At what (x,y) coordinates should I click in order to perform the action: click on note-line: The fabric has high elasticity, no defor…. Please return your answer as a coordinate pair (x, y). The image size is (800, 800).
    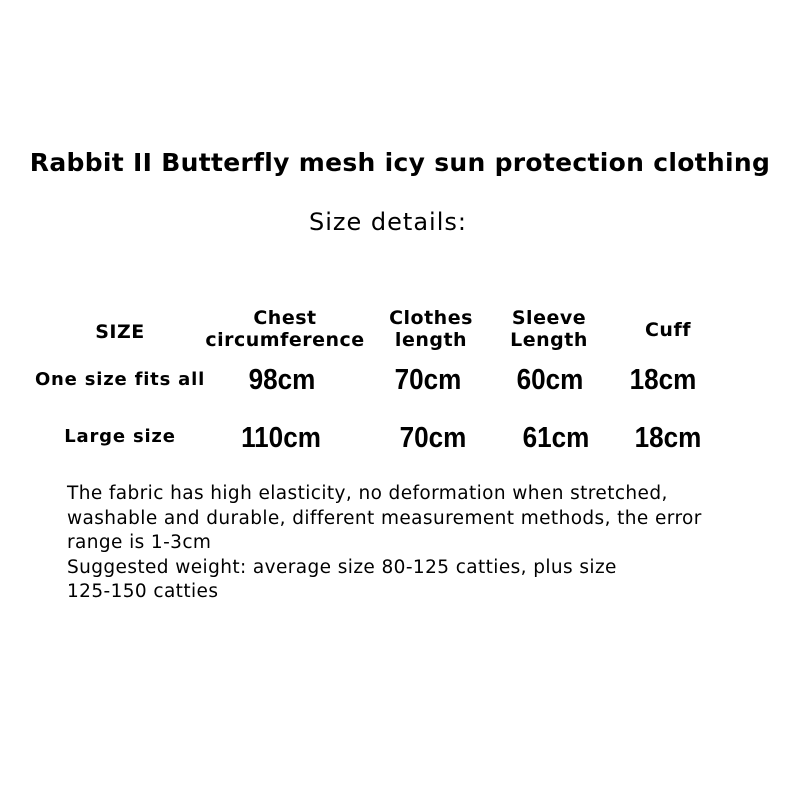
    Looking at the image, I should click on (367, 493).